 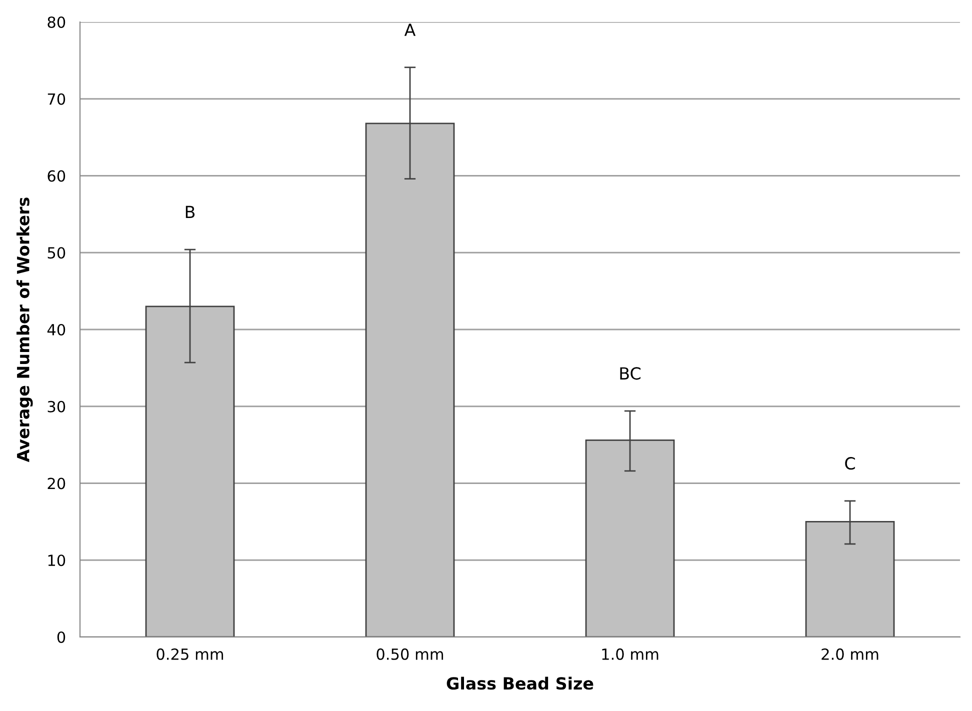 What do you see at coordinates (190, 654) in the screenshot?
I see `x-tick-label: 0.25 mm` at bounding box center [190, 654].